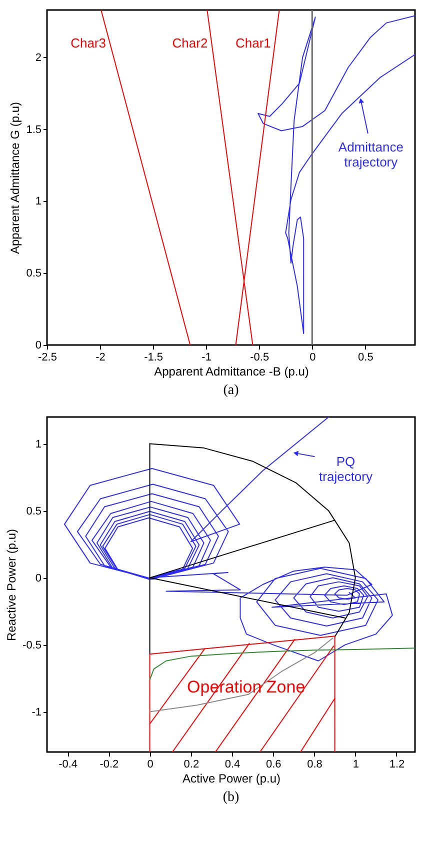 Image resolution: width=436 pixels, height=858 pixels. Describe the element at coordinates (231, 371) in the screenshot. I see `x-axis-title: Apparent Admittance -B (p.u)` at that location.